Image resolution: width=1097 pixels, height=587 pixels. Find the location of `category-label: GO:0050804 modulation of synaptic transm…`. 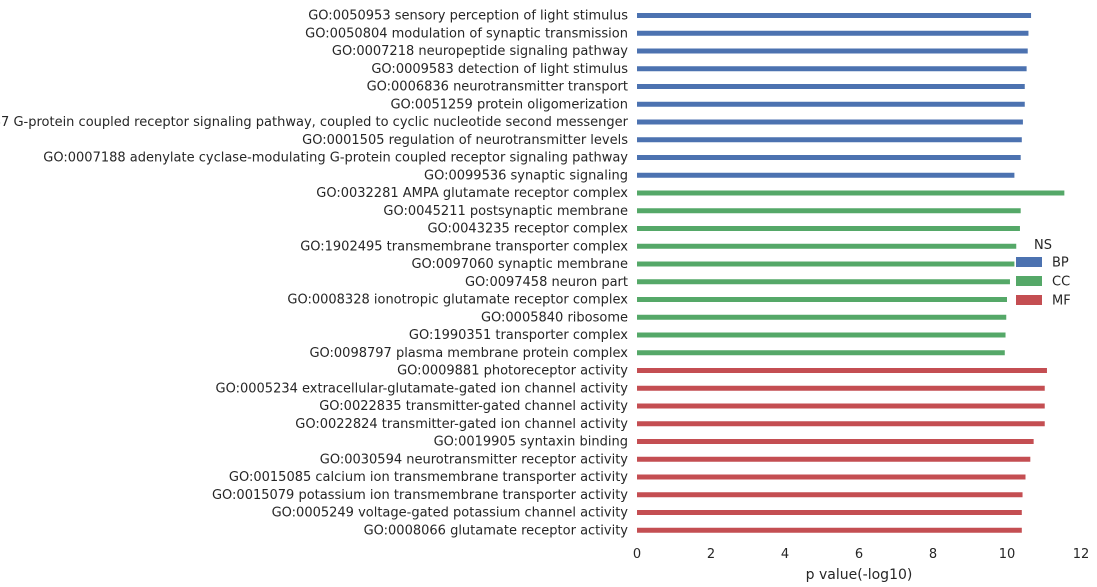

category-label: GO:0050804 modulation of synaptic transm… is located at coordinates (466, 33).